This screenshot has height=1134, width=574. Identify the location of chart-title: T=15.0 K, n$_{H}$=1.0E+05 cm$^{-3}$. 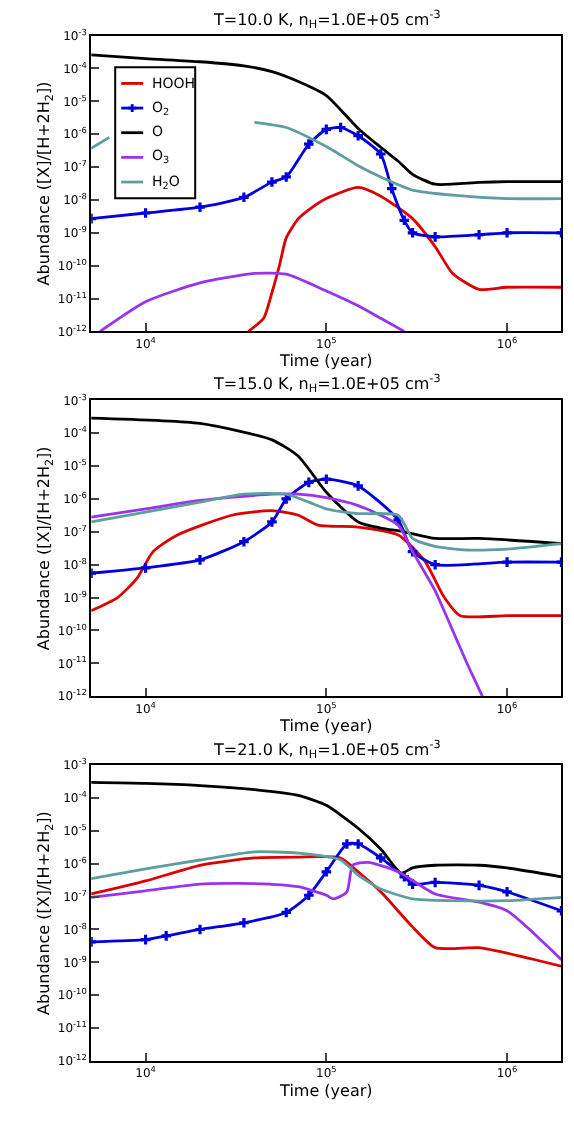
(327, 384).